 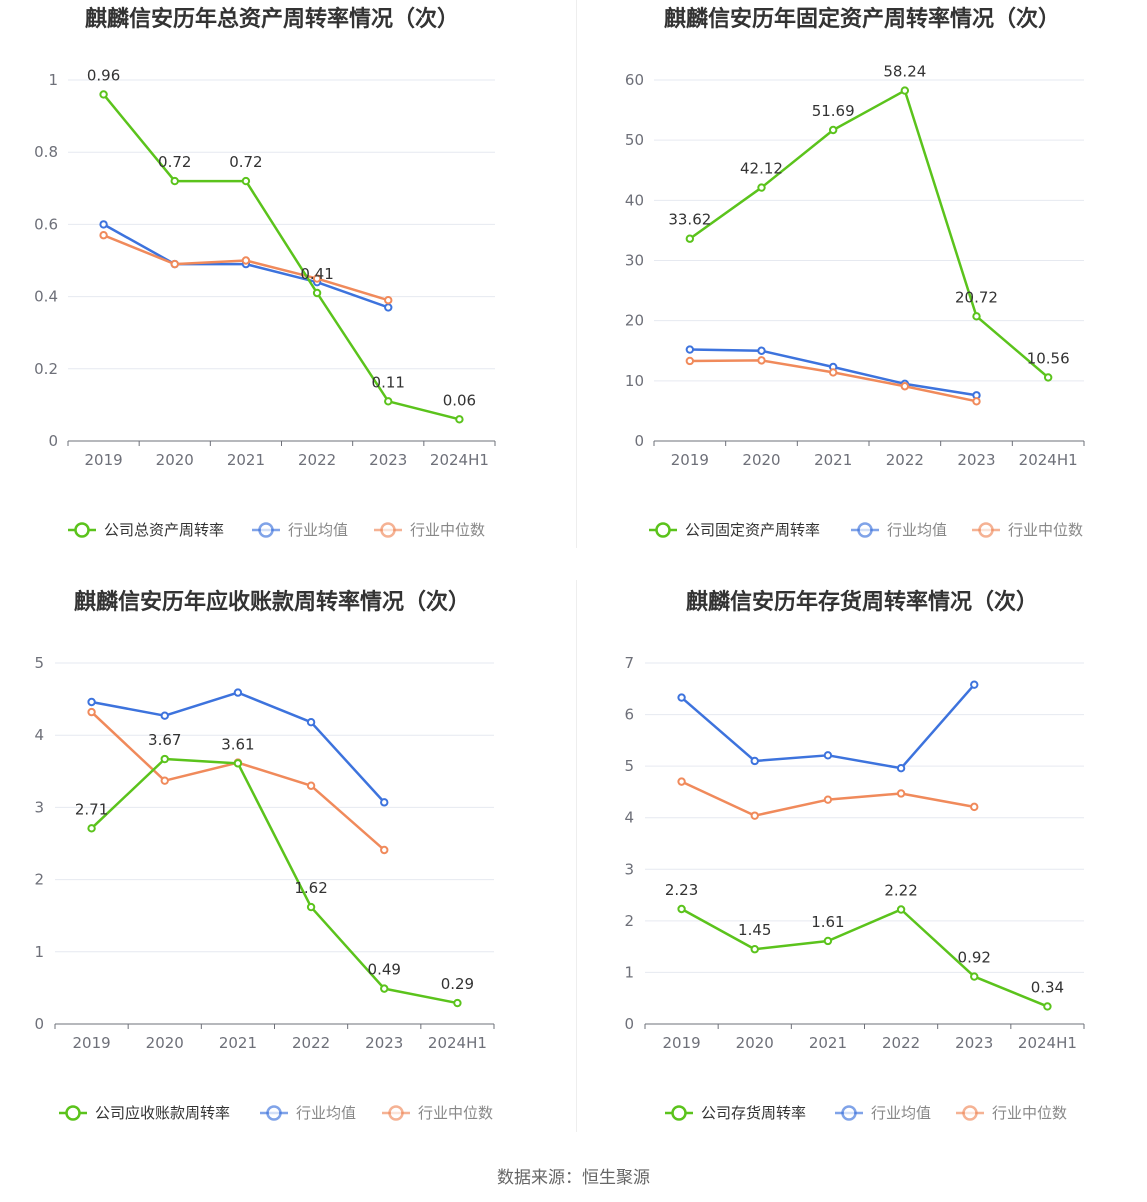 What do you see at coordinates (634, 200) in the screenshot?
I see `y-tick-label: 40` at bounding box center [634, 200].